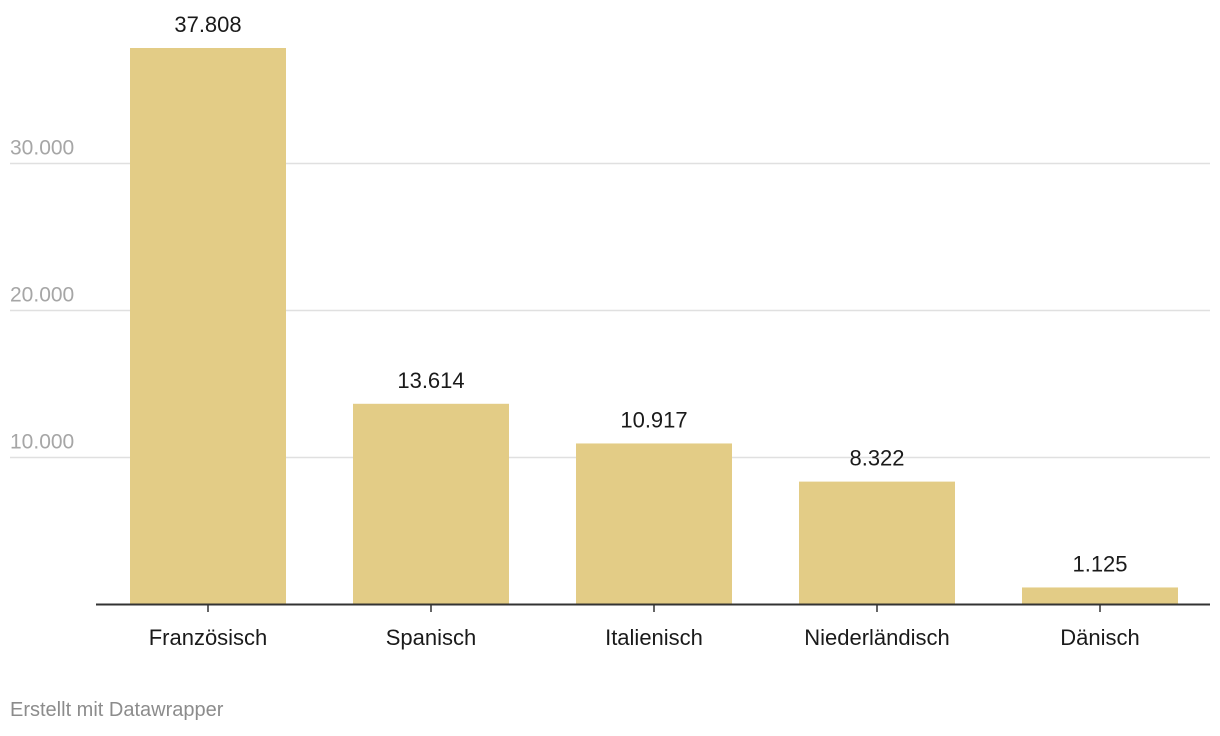  I want to click on x-tick-label: Spanisch, so click(431, 637).